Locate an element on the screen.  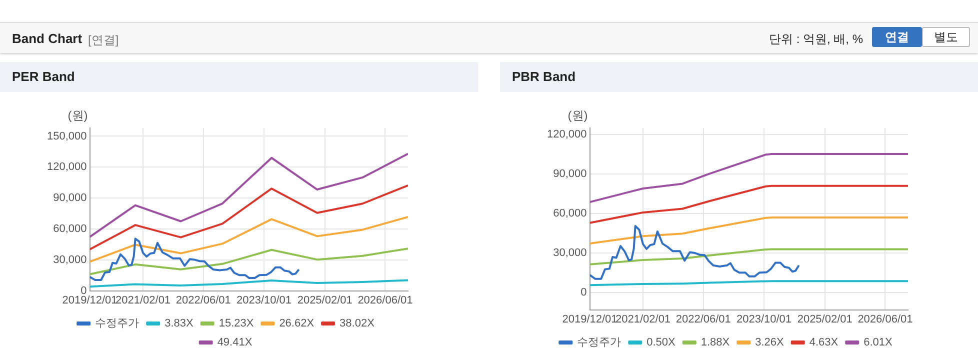
text: [연결] is located at coordinates (103, 40).